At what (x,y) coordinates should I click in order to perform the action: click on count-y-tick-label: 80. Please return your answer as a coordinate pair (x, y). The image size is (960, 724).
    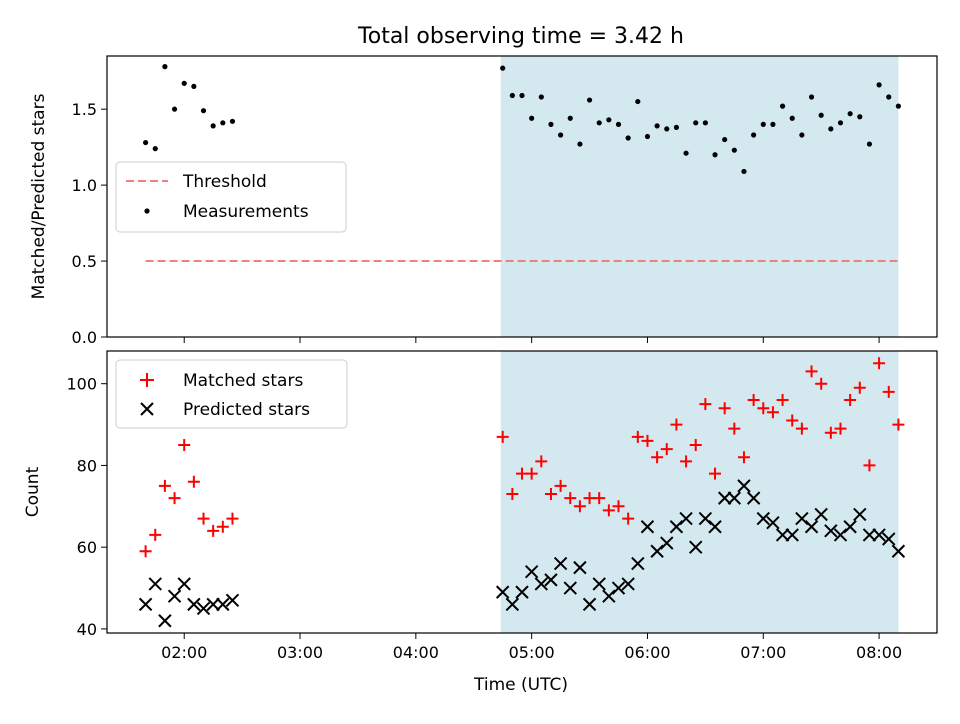
    Looking at the image, I should click on (87, 465).